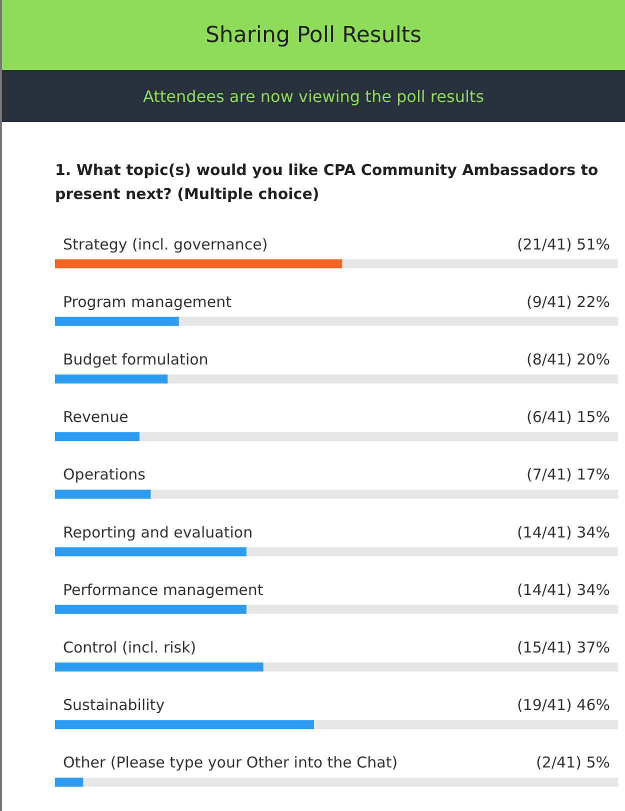 The width and height of the screenshot is (625, 811). I want to click on y-tick-label: Revenue, so click(95, 417).